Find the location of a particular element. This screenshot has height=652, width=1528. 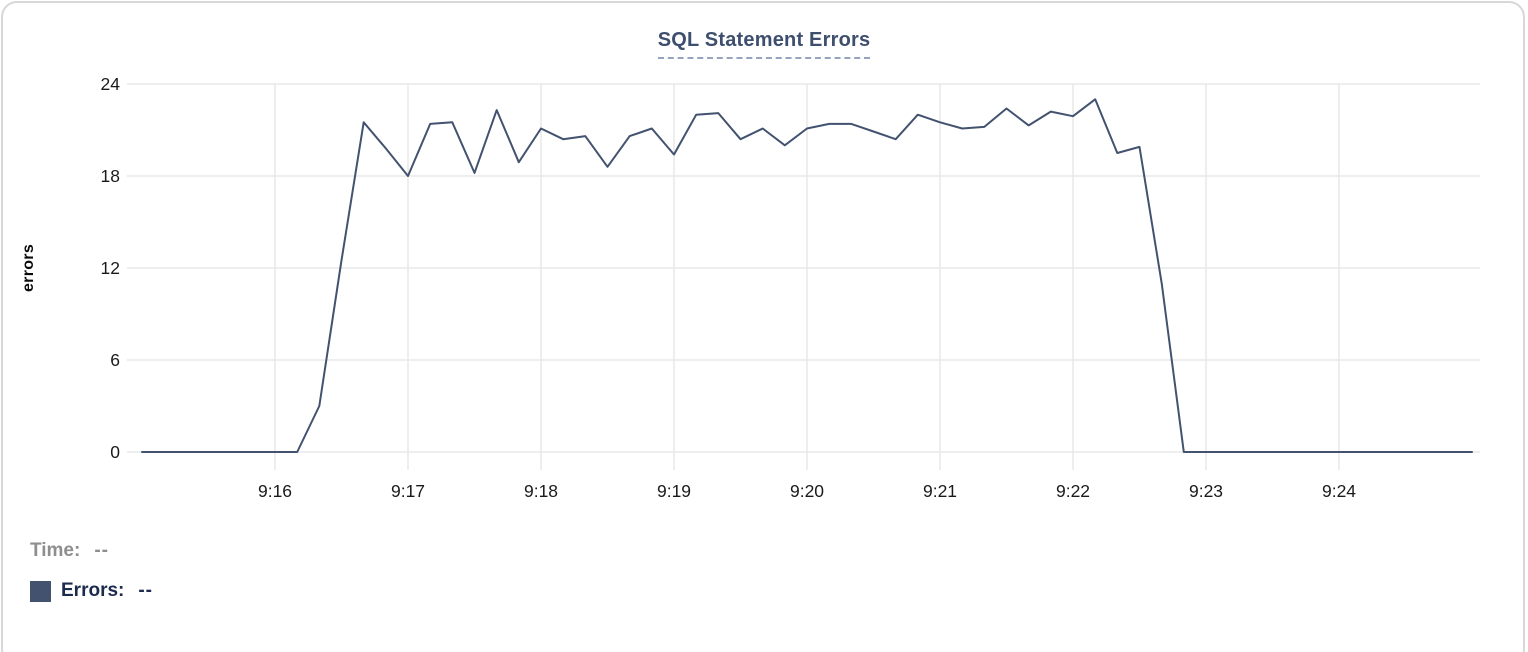

legend-errors-label: Errors: is located at coordinates (93, 590).